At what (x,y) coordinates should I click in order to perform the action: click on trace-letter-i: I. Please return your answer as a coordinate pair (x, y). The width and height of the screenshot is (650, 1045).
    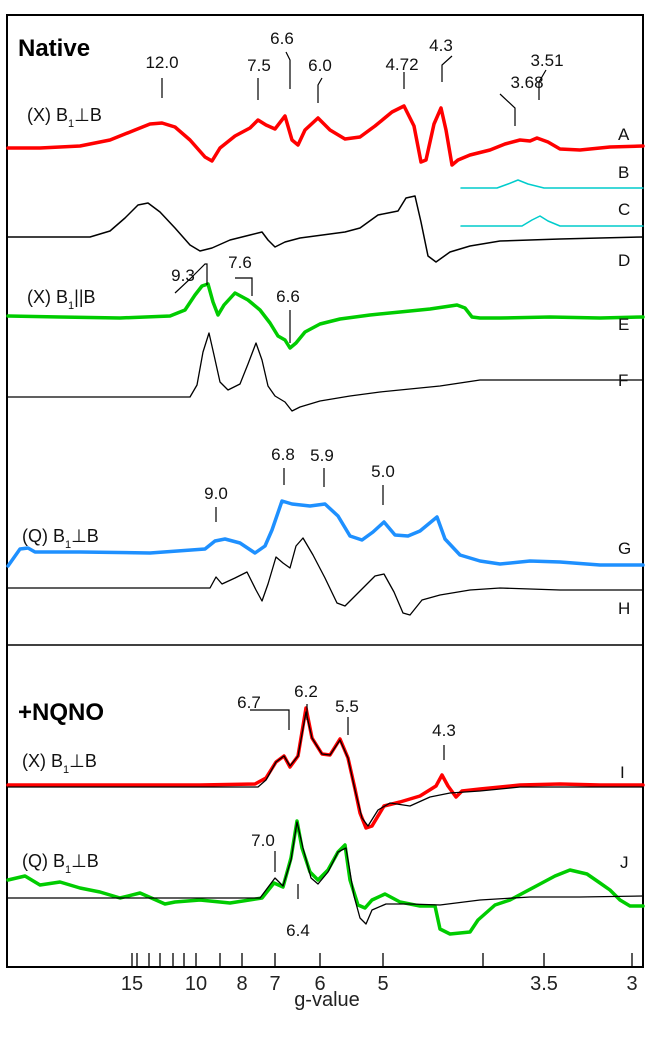
    Looking at the image, I should click on (622, 772).